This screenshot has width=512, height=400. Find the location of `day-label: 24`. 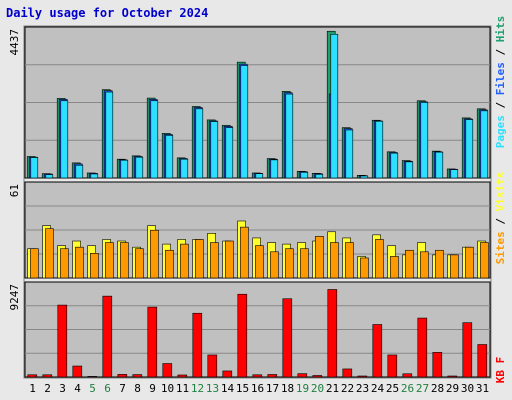

day-label: 24 is located at coordinates (378, 388).